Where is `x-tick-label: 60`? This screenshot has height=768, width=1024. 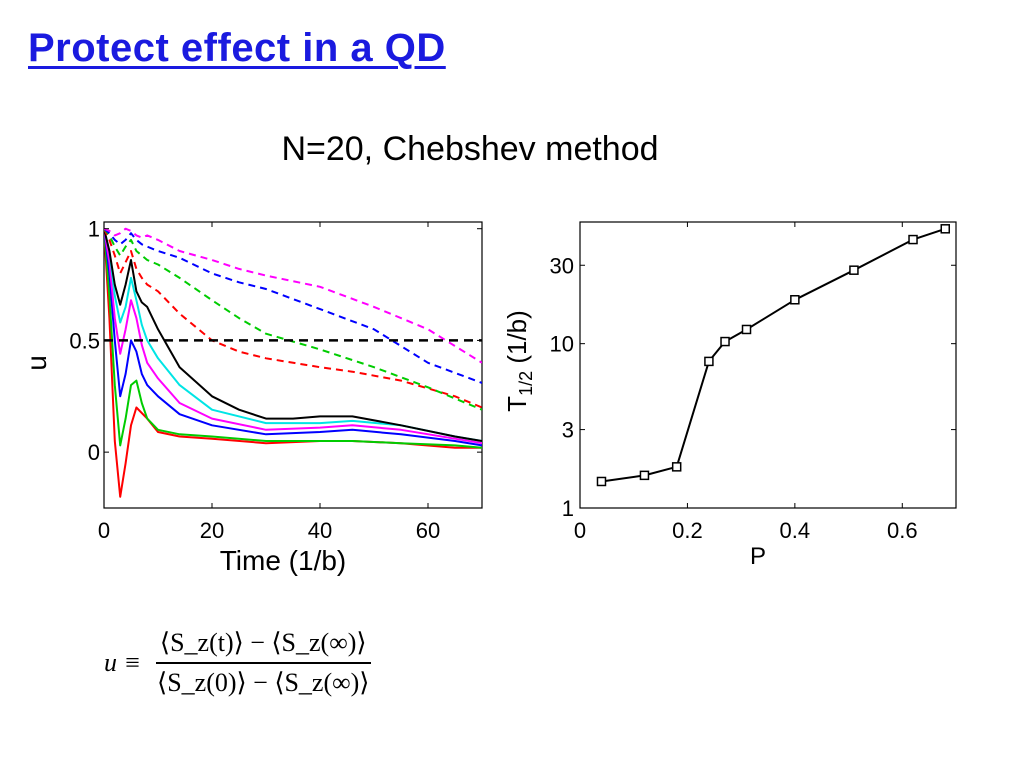 x-tick-label: 60 is located at coordinates (428, 530).